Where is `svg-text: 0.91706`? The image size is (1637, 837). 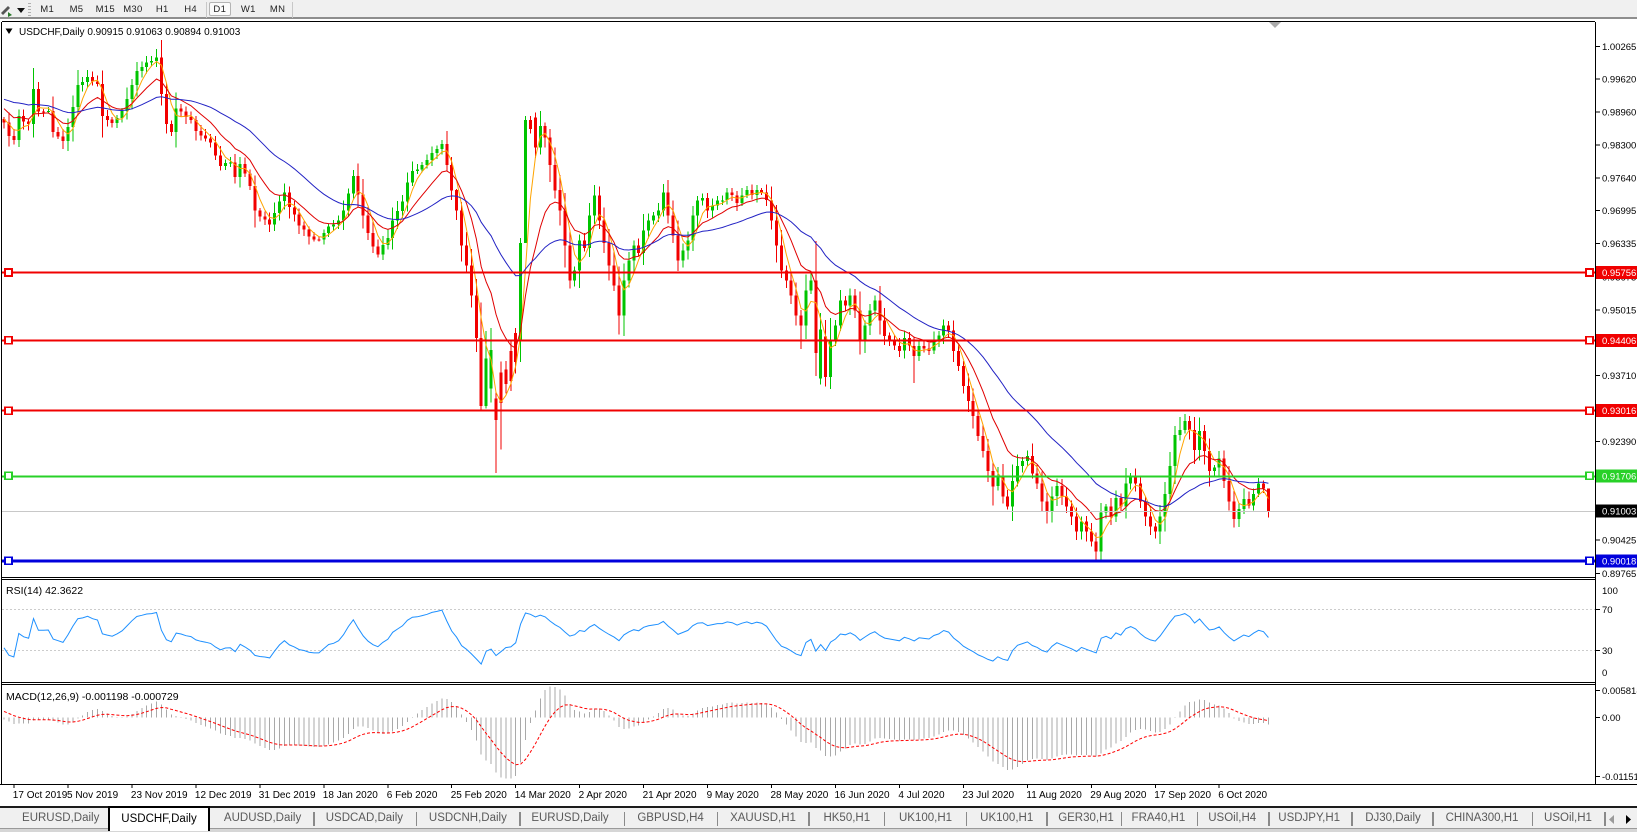
svg-text: 0.91706 is located at coordinates (1619, 476).